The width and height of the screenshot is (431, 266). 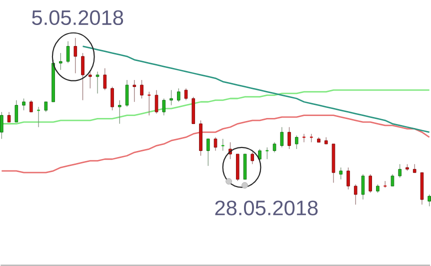 What do you see at coordinates (266, 208) in the screenshot?
I see `annotation: 28.05.2018` at bounding box center [266, 208].